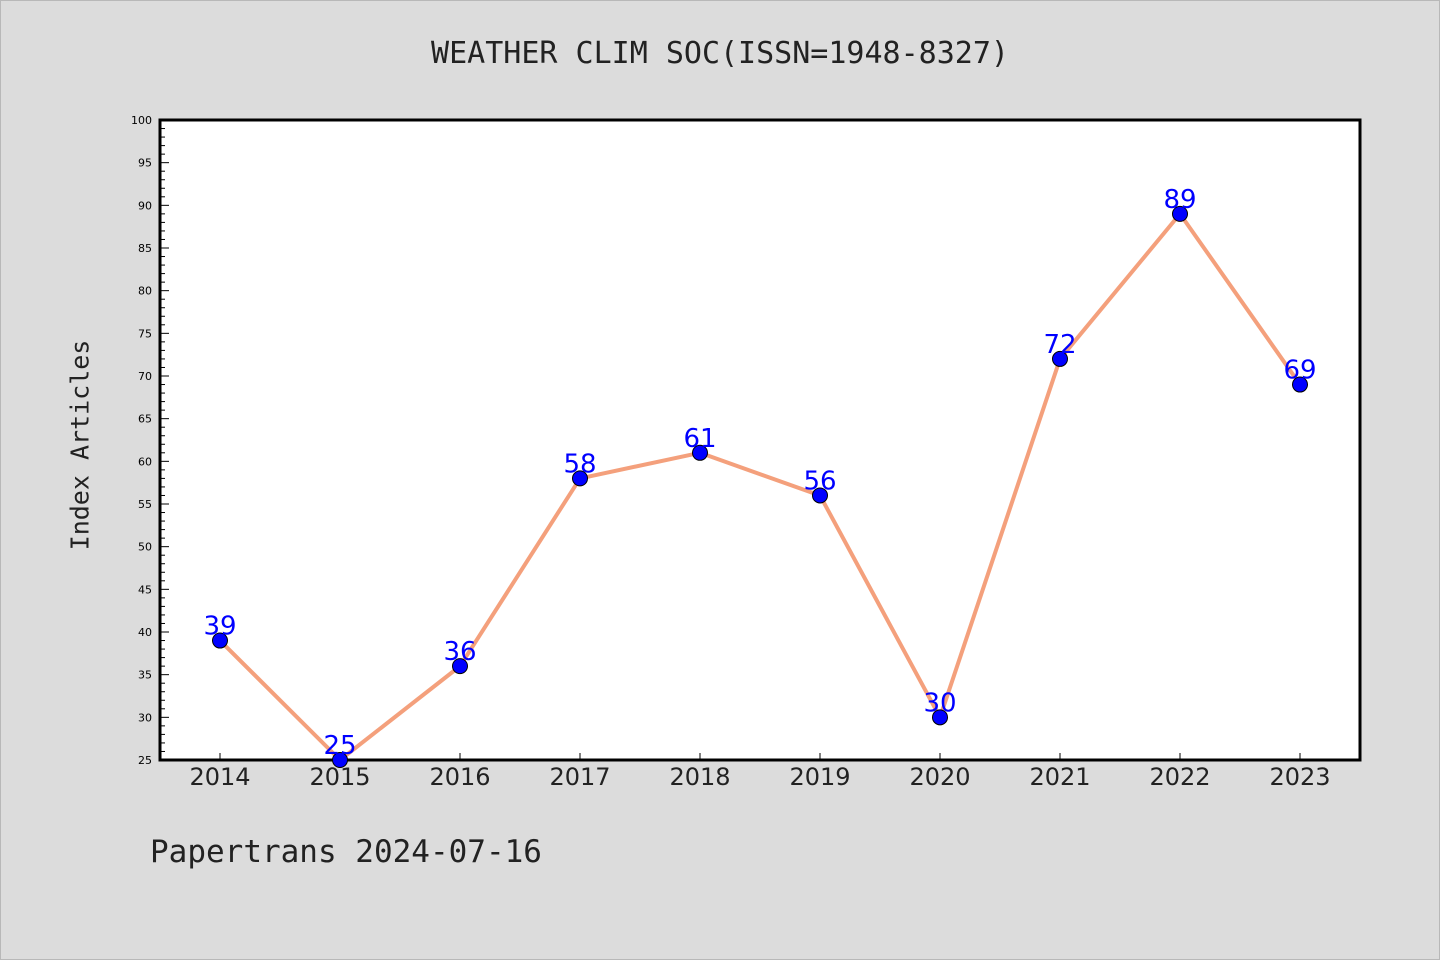 This screenshot has height=960, width=1440. Describe the element at coordinates (819, 777) in the screenshot. I see `x-tick-label: 2019` at that location.